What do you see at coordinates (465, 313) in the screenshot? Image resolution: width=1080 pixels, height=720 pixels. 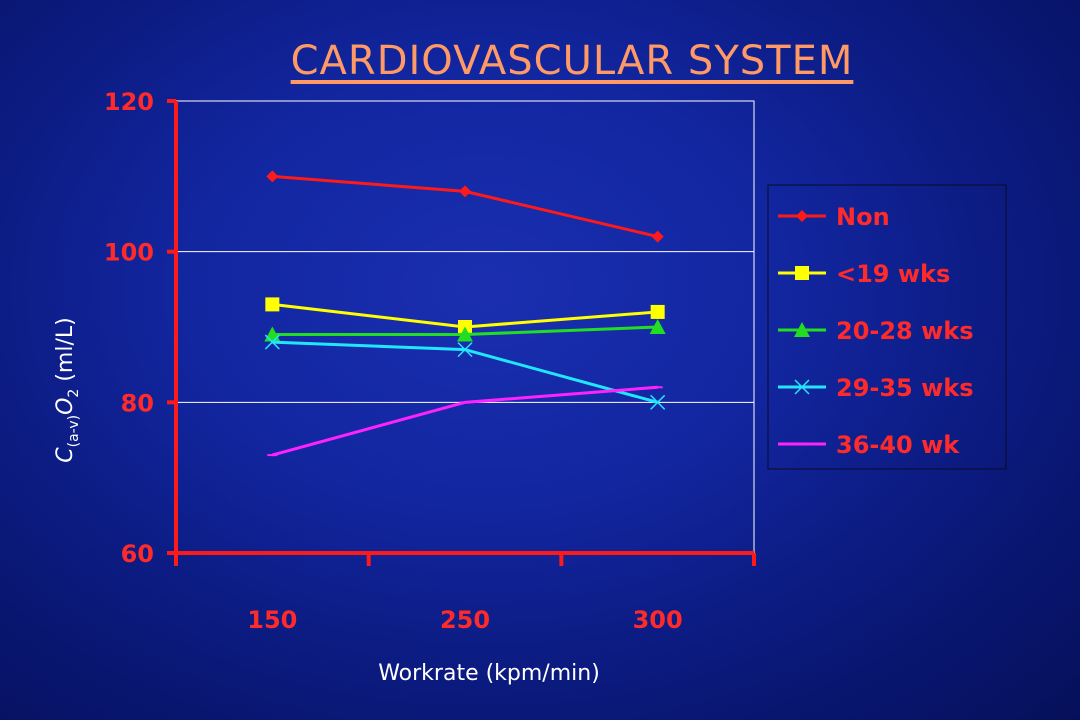 I see `series-group` at bounding box center [465, 313].